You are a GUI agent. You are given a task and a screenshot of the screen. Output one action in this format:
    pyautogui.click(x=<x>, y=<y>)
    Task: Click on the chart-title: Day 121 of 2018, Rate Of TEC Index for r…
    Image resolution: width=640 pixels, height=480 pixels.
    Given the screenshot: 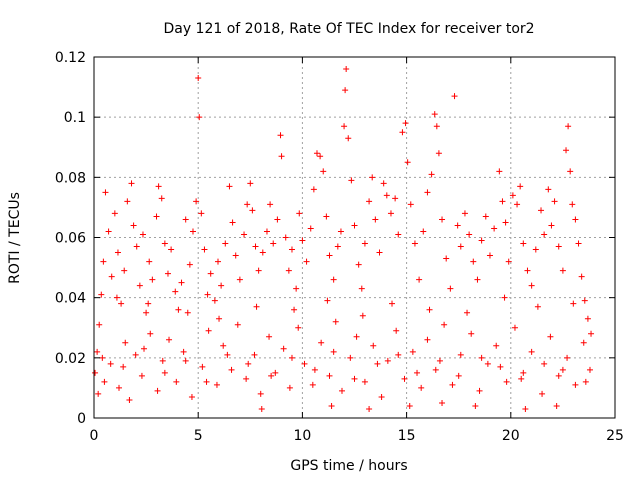 What is the action you would take?
    pyautogui.click(x=348, y=29)
    